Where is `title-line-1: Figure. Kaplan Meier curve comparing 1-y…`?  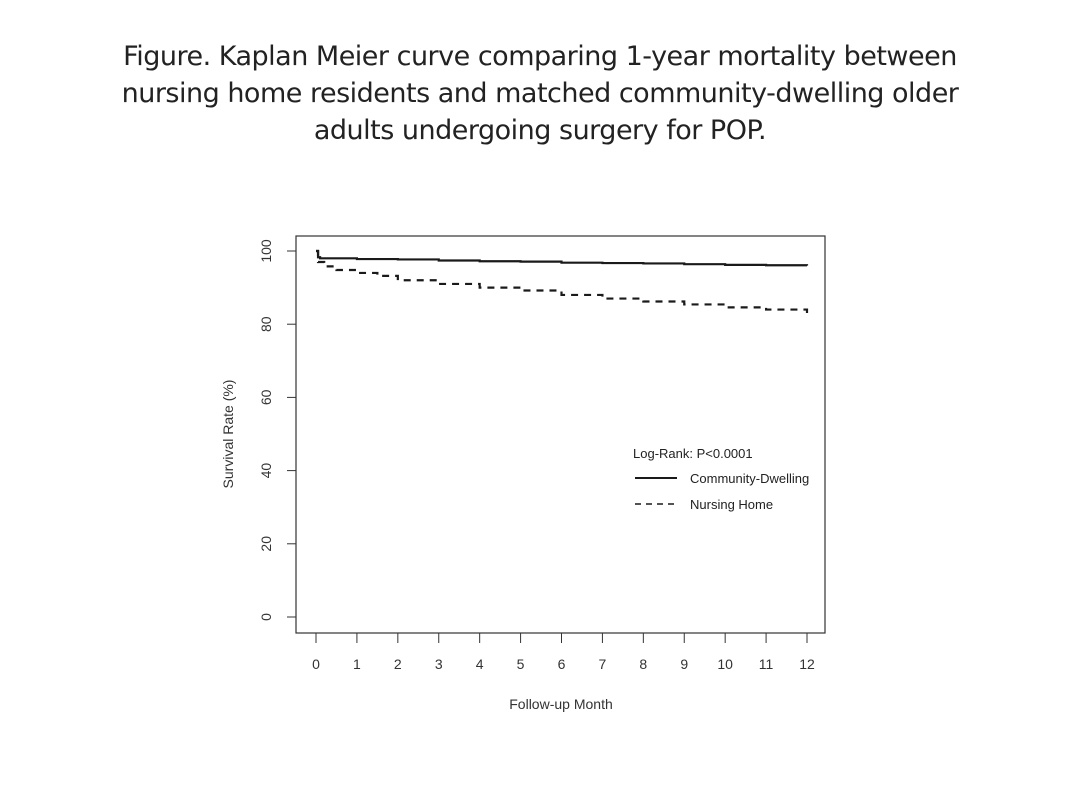
title-line-1: Figure. Kaplan Meier curve comparing 1-y… is located at coordinates (540, 56).